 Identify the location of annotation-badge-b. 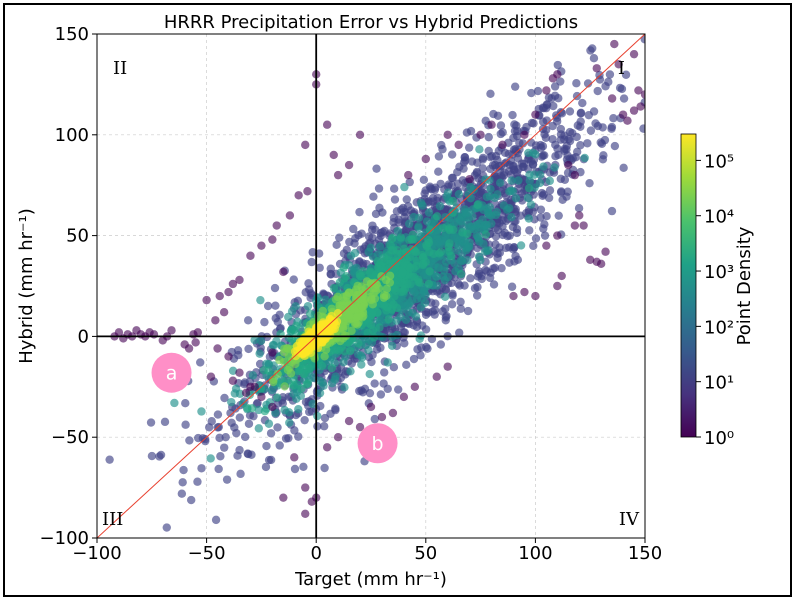
(377, 443).